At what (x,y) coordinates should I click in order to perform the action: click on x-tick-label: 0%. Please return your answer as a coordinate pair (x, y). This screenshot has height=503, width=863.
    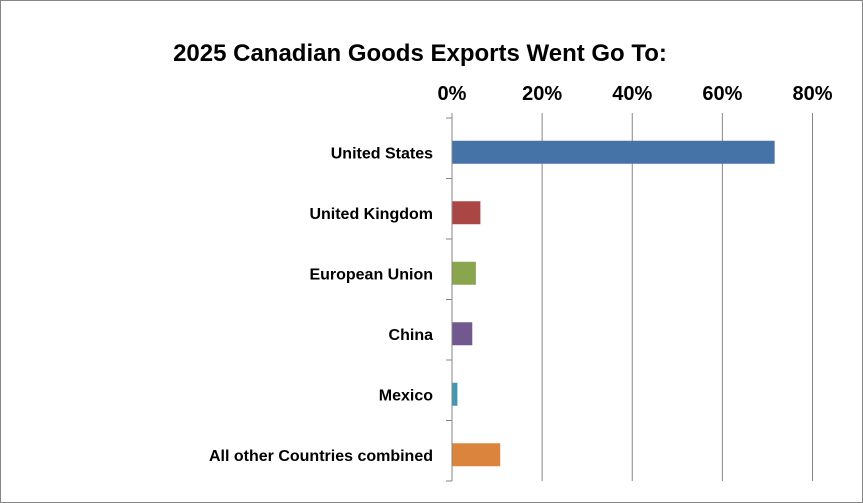
    Looking at the image, I should click on (452, 94).